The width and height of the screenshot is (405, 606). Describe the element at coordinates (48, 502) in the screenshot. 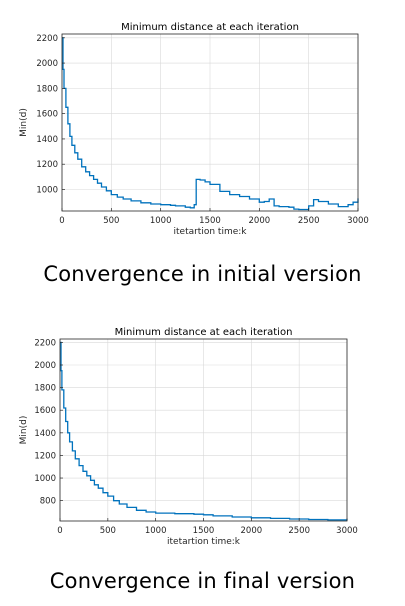

I see `y-tick-label: 800` at that location.